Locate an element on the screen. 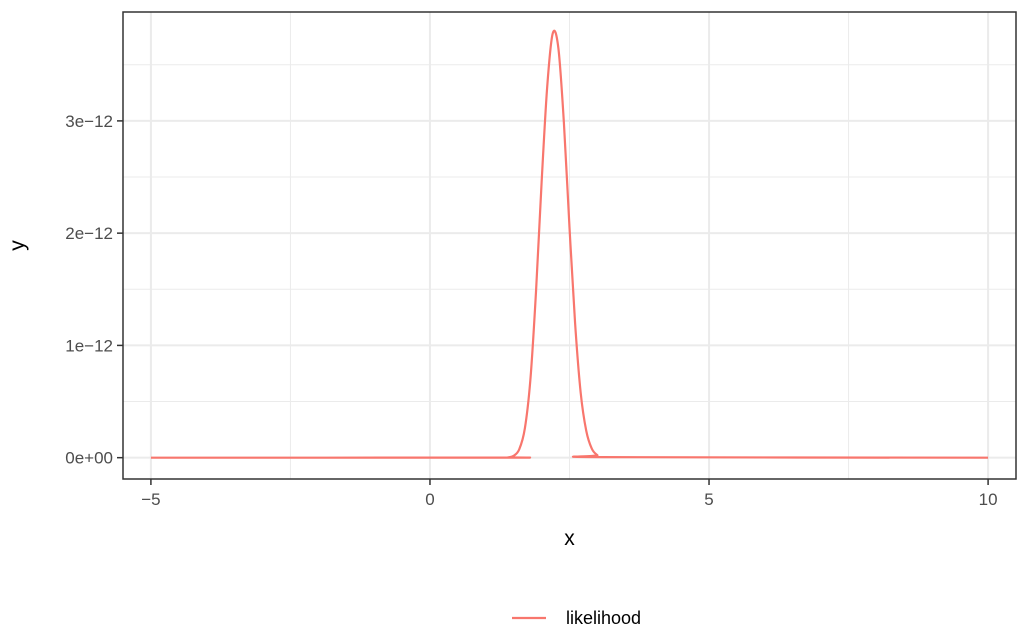 The height and width of the screenshot is (628, 1021). legend-label-likelihood: likelihood is located at coordinates (603, 618).